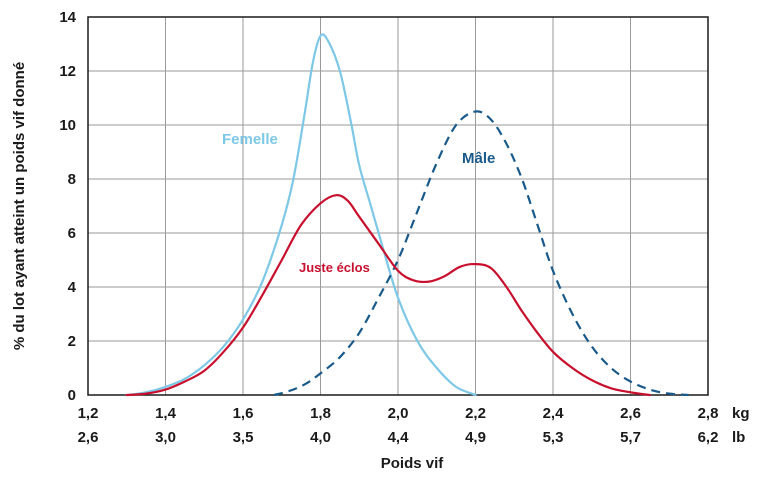 Image resolution: width=773 pixels, height=493 pixels. Describe the element at coordinates (72, 287) in the screenshot. I see `y-tick-label: 4` at that location.